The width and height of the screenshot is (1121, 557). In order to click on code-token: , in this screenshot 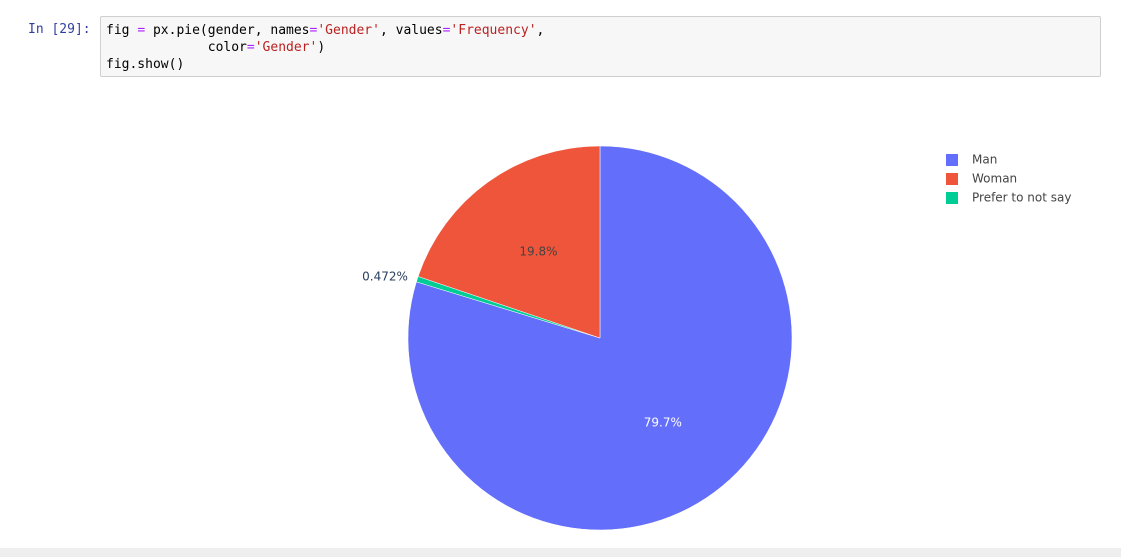, I will do `click(540, 30)`.